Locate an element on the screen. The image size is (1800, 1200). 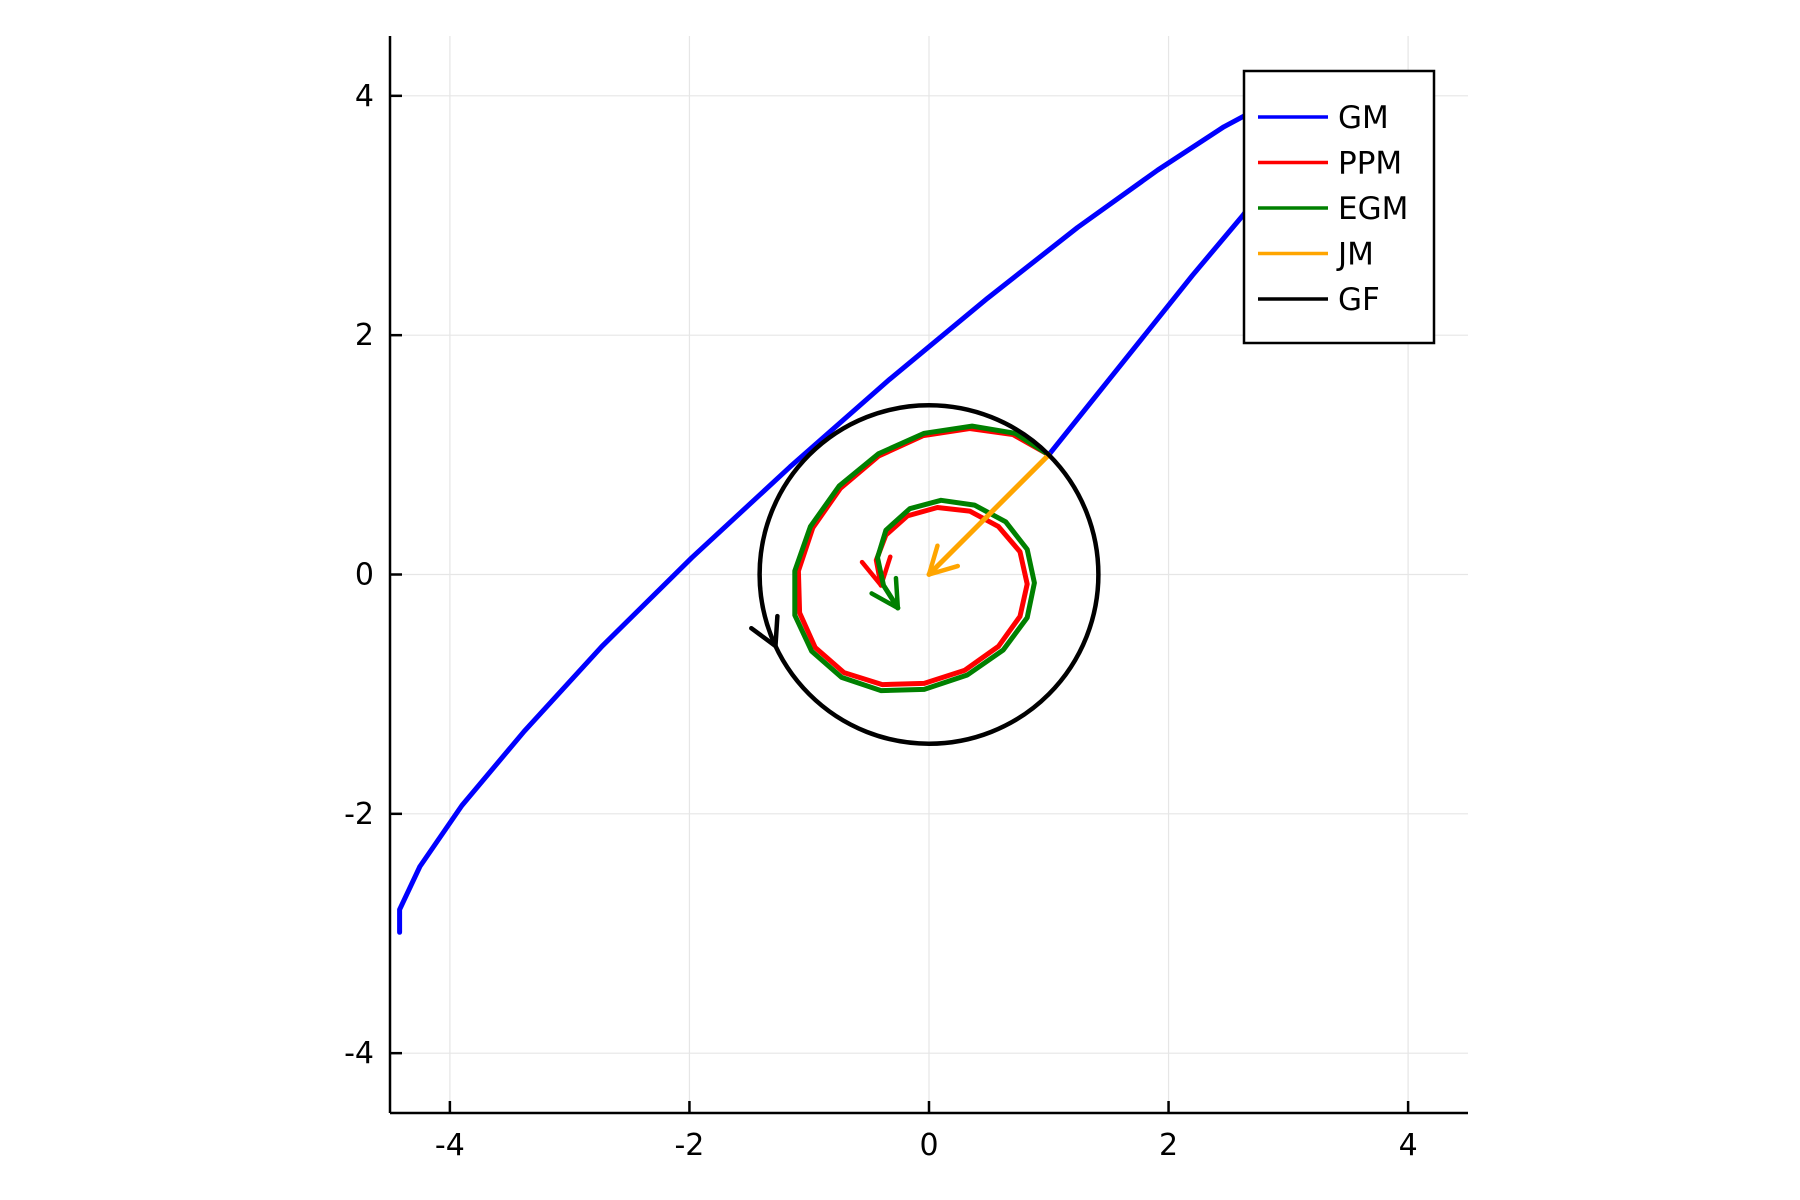
legend: GM PPM EGM JM GF is located at coordinates (1339, 207).